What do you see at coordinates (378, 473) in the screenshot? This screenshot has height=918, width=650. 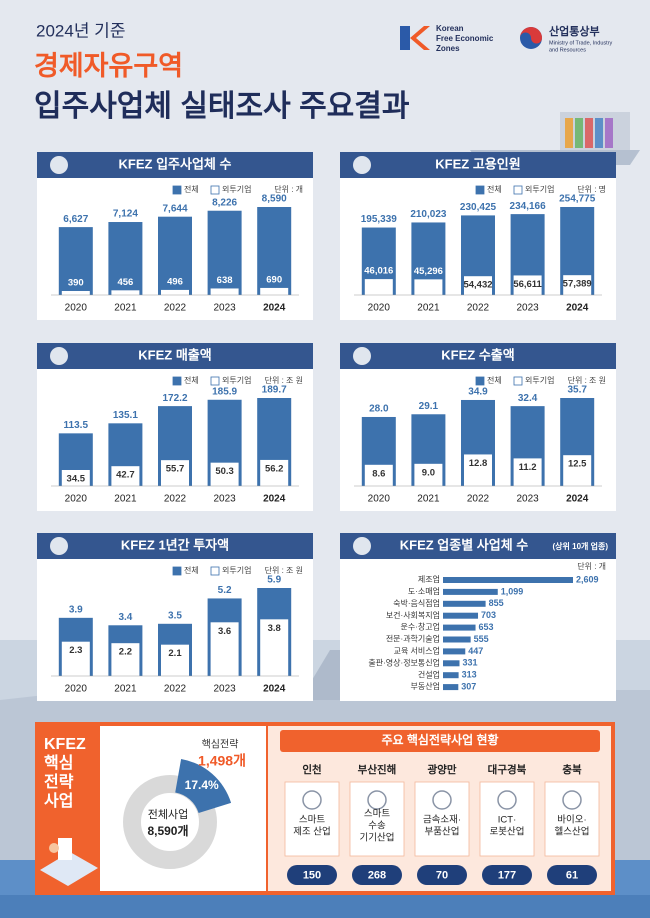 I see `value-label: 8.6` at bounding box center [378, 473].